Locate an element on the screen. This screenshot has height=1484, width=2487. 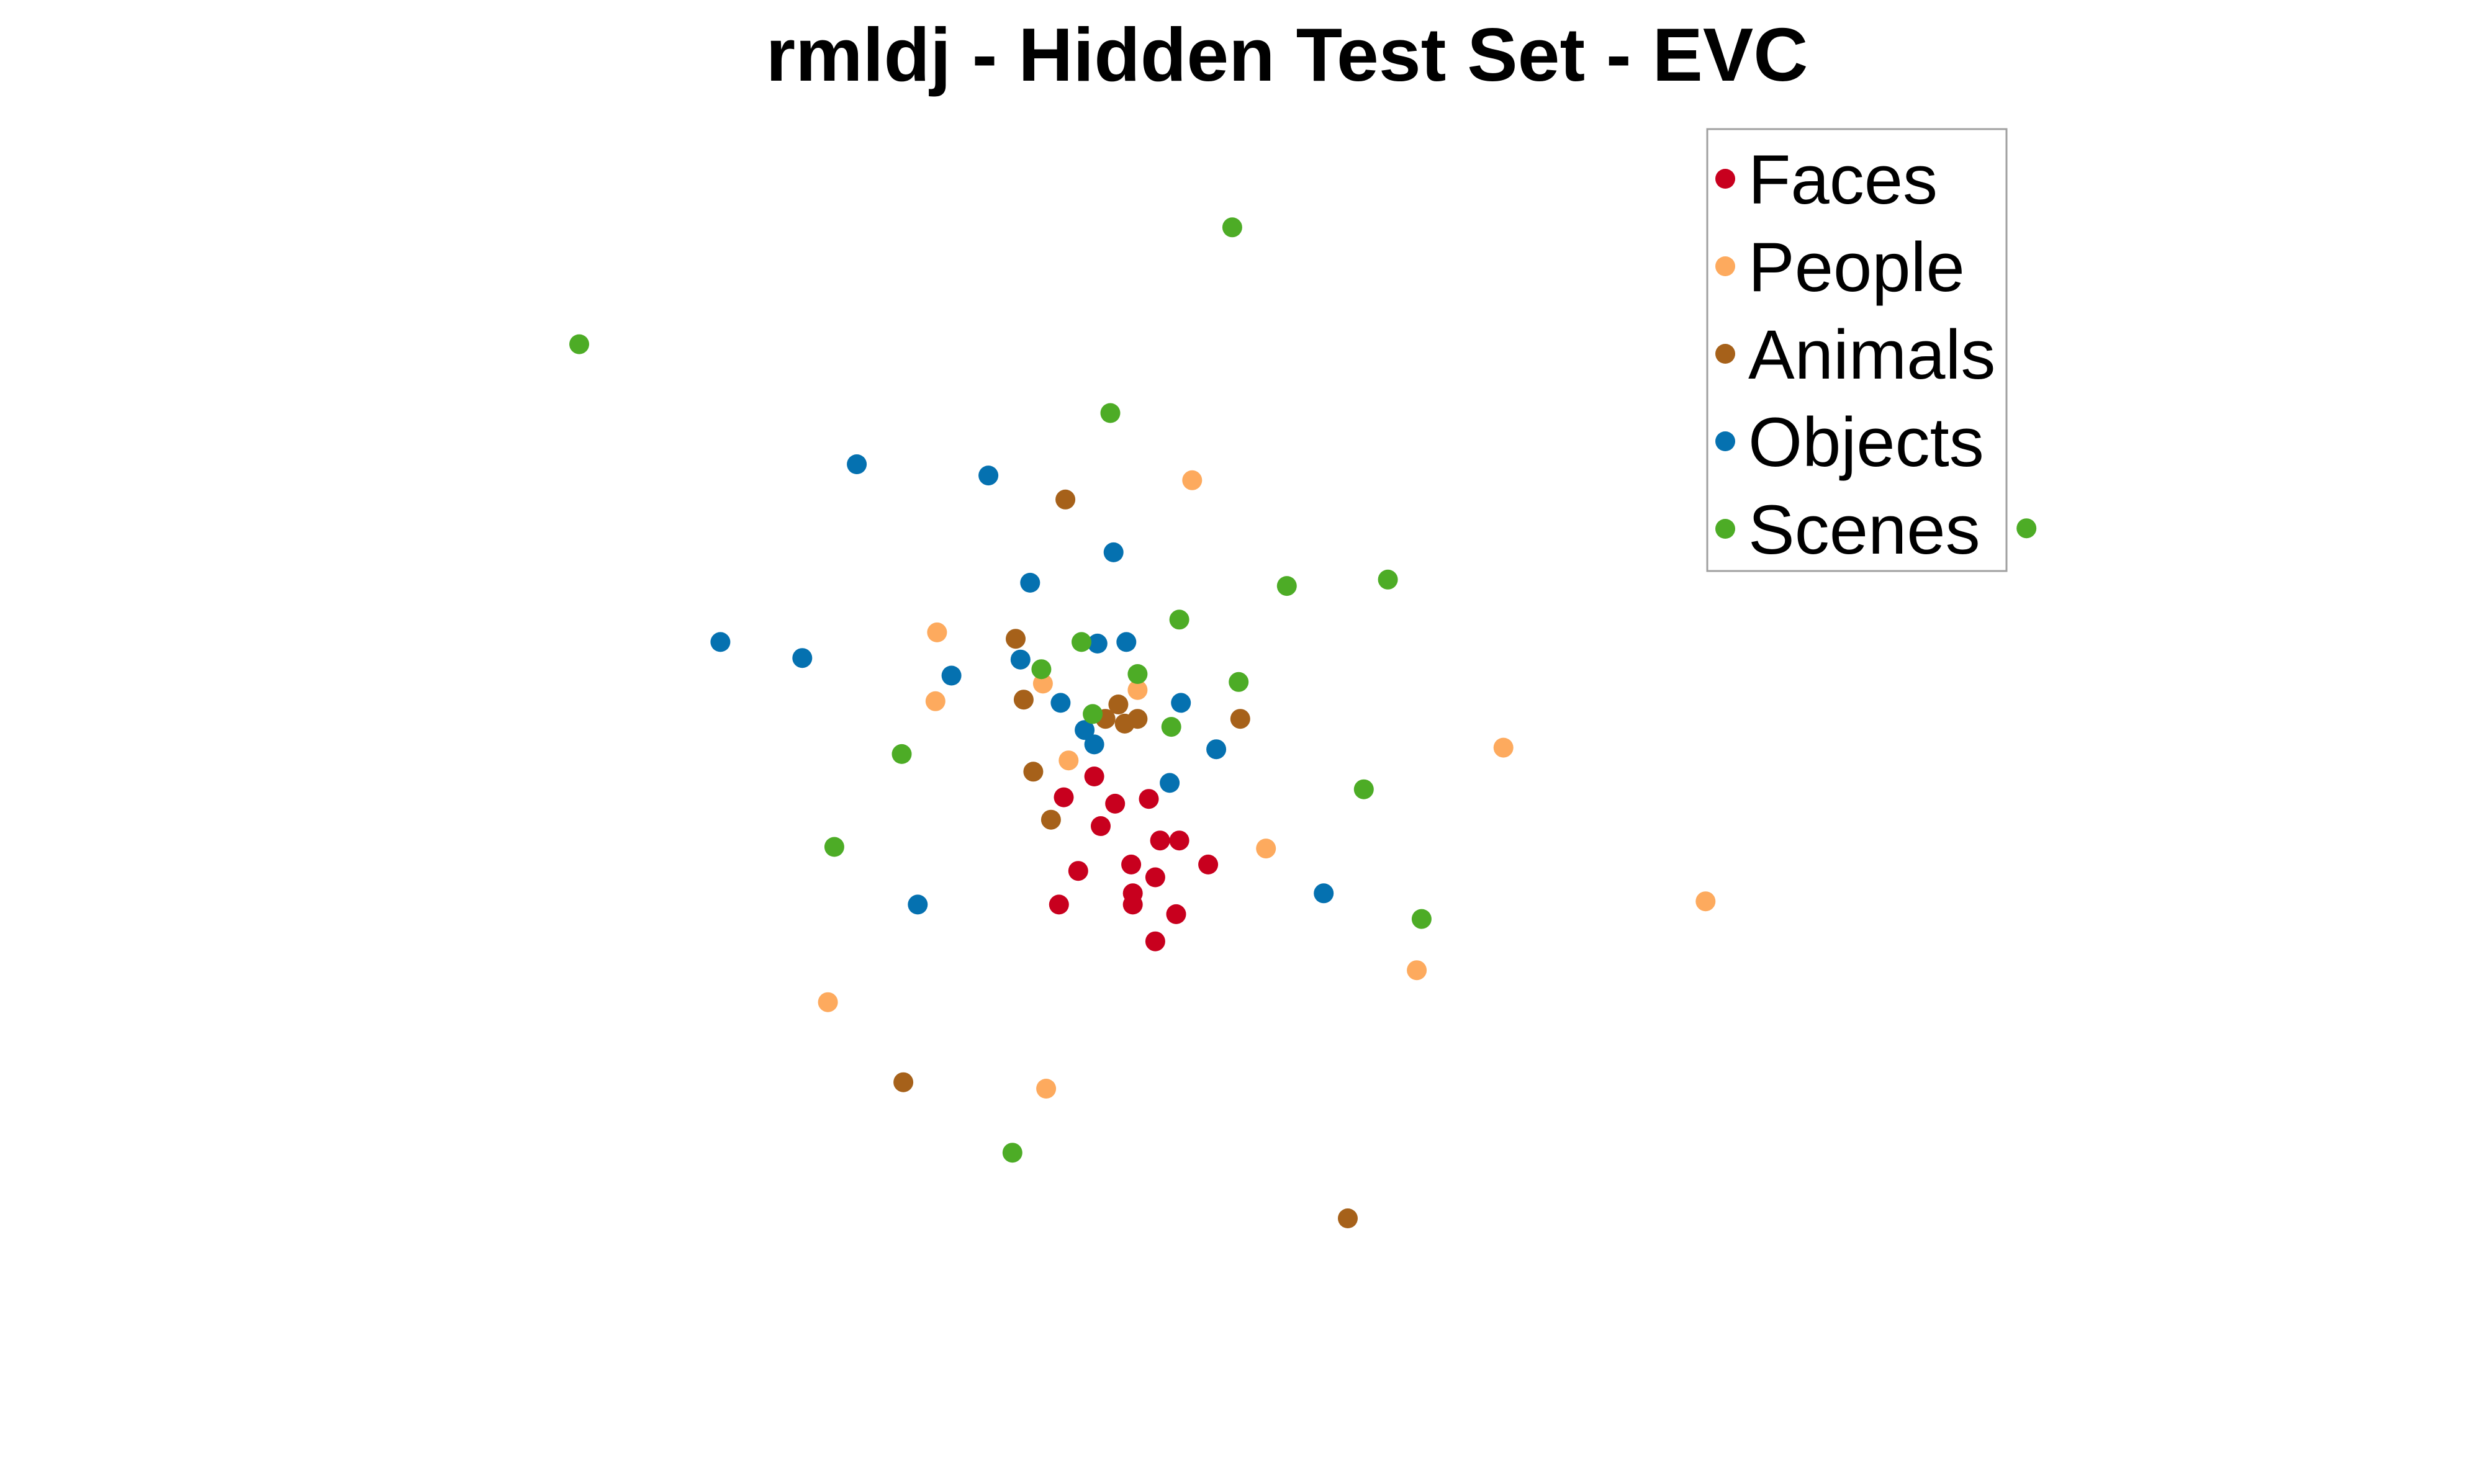
legend-marker-animals is located at coordinates (1725, 354).